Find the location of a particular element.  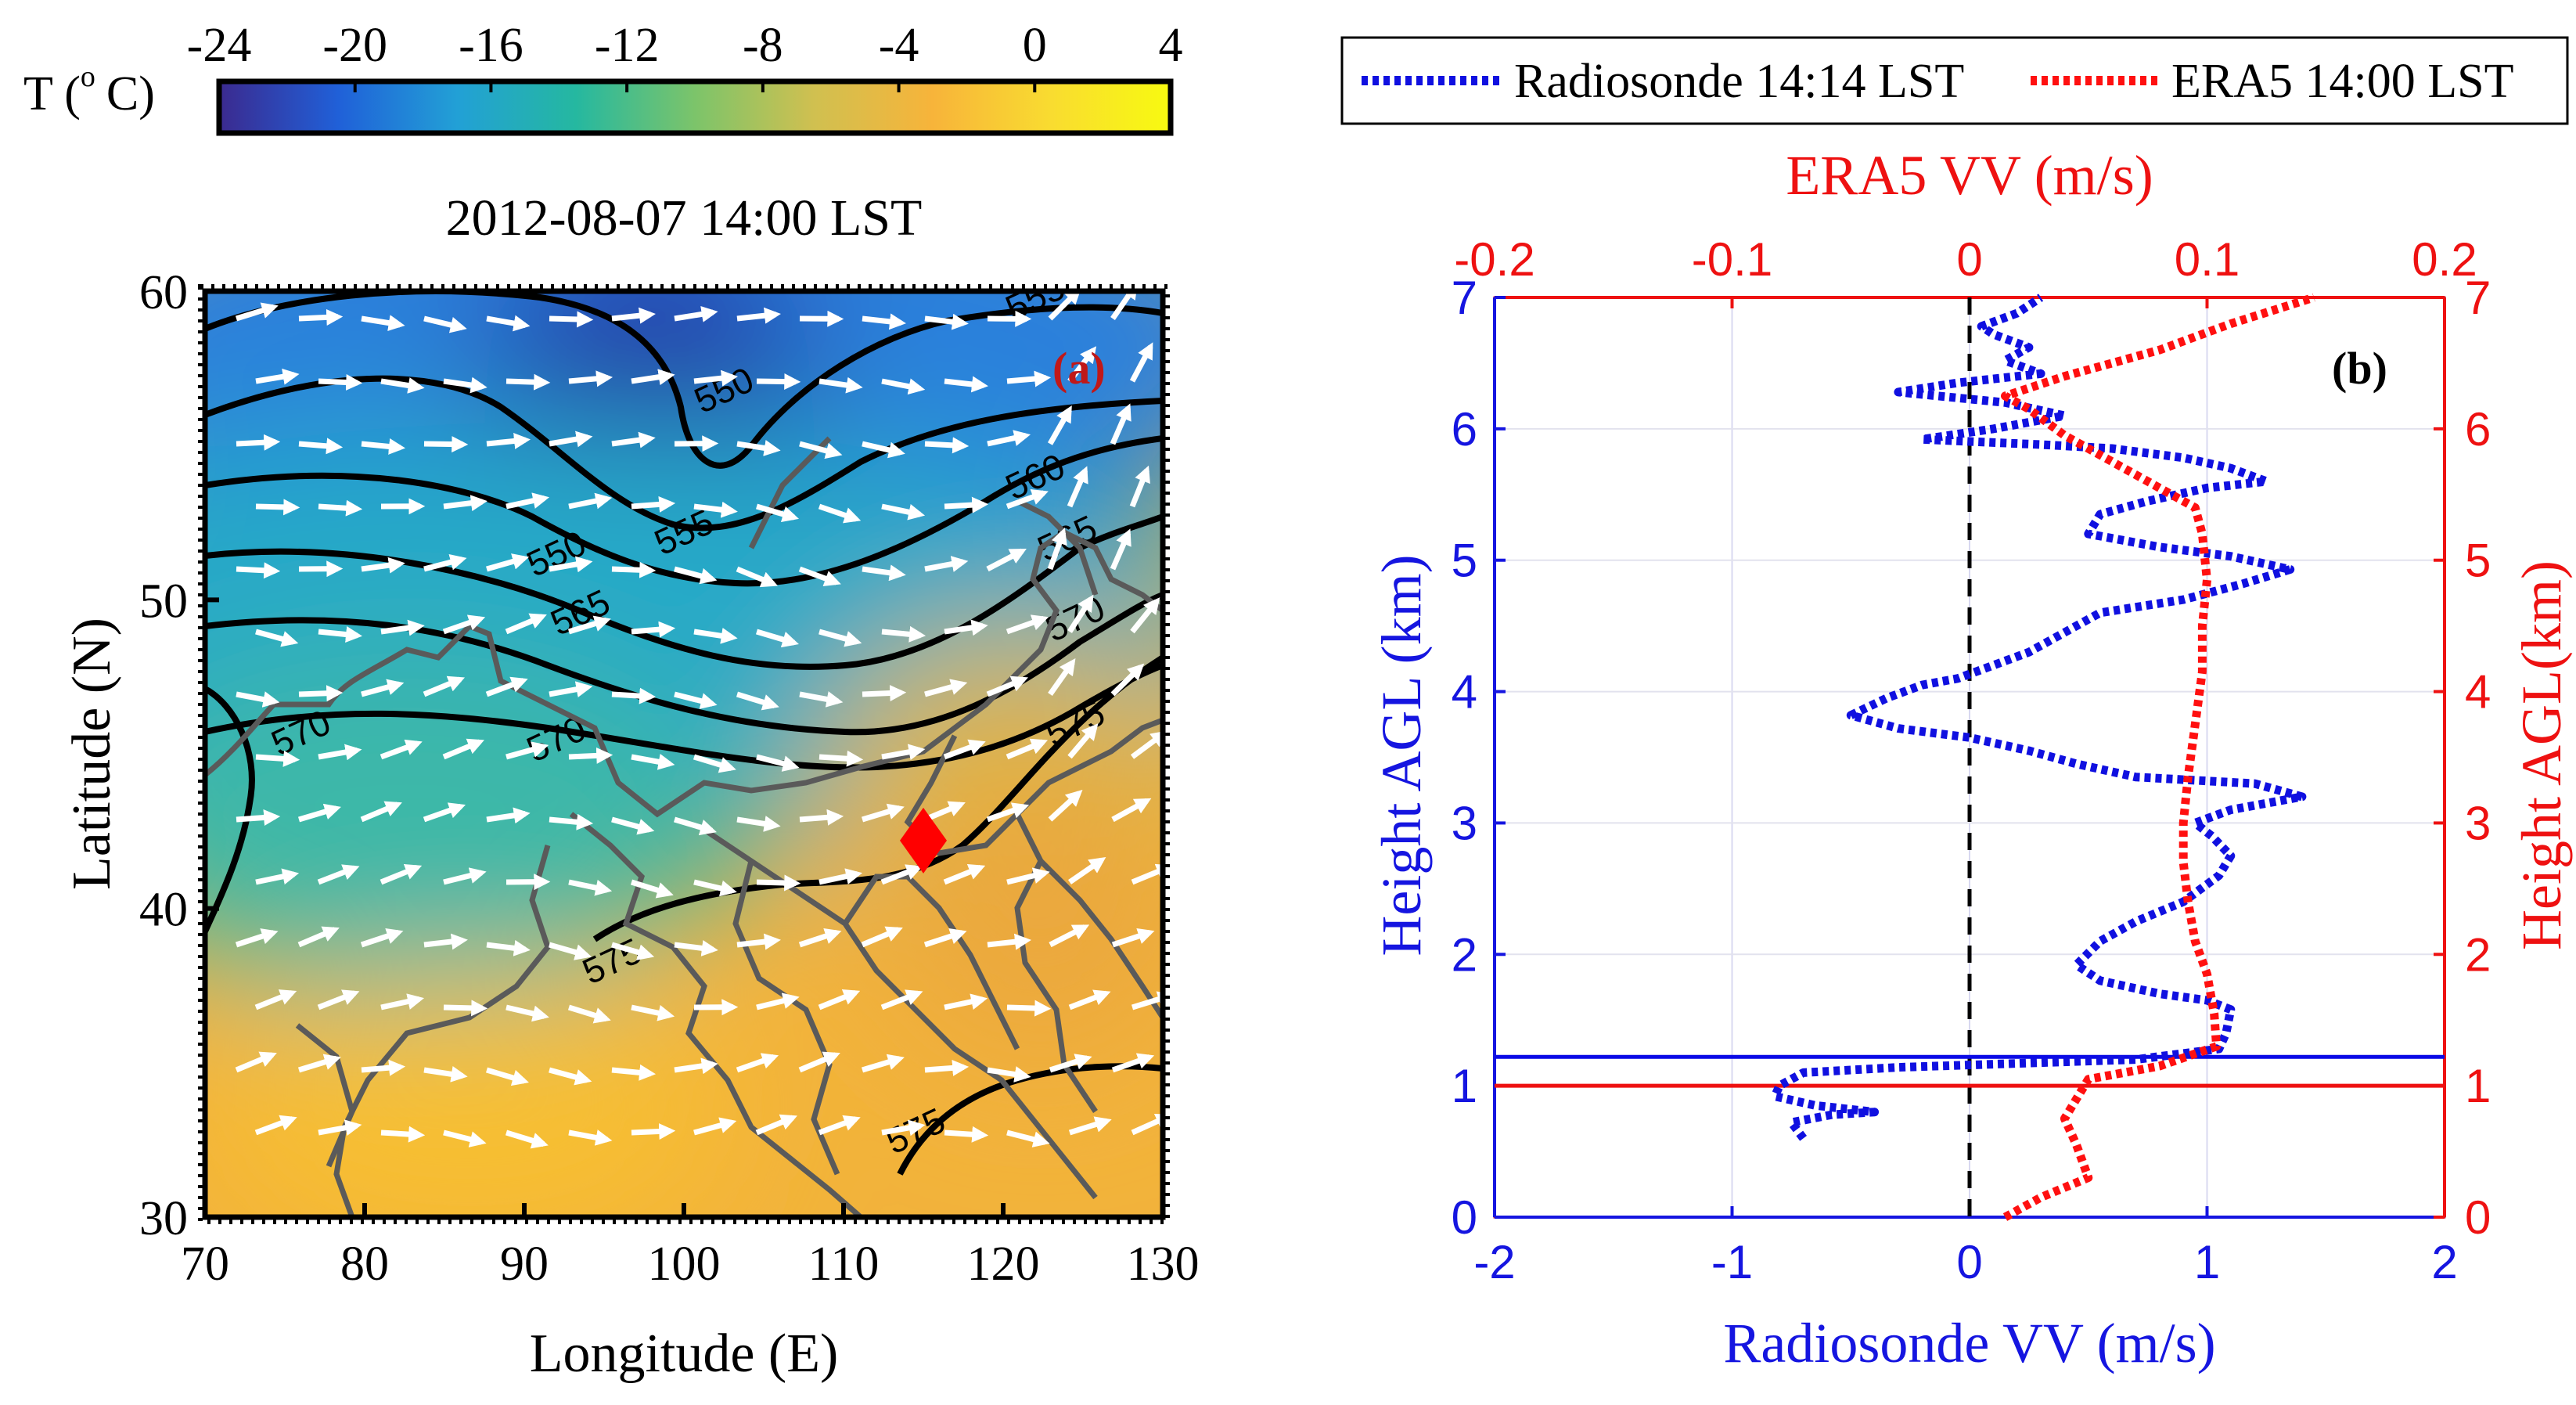

top-xtick-label: 0.1 is located at coordinates (2207, 259).